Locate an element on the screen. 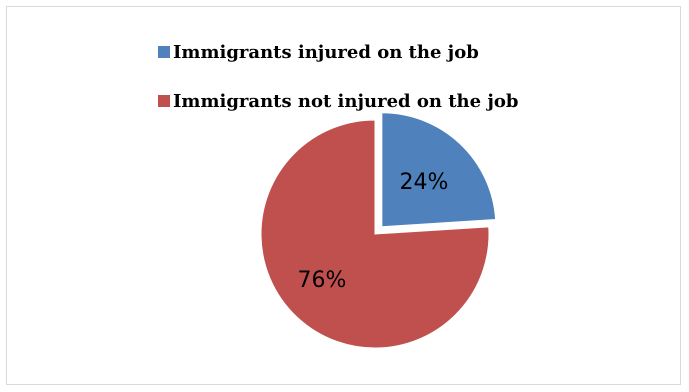 The width and height of the screenshot is (689, 392). legend-item-injured: Immigrants injured on the job is located at coordinates (338, 52).